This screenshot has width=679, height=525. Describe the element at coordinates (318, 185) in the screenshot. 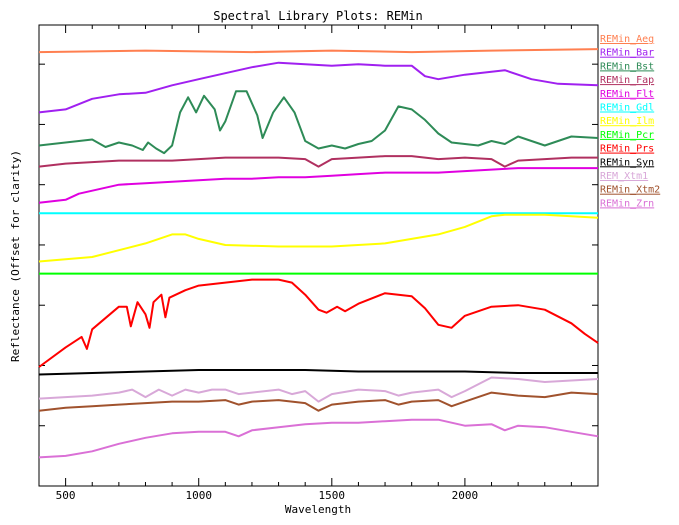

I see `series-line-remin-flt` at that location.